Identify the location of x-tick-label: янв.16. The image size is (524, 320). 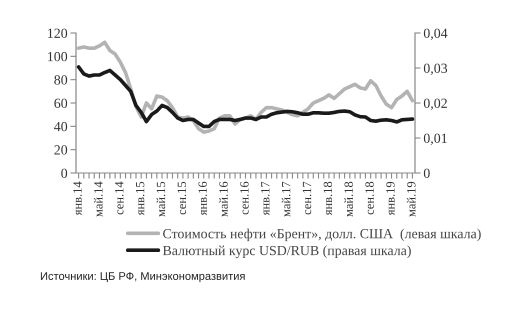
(202, 199).